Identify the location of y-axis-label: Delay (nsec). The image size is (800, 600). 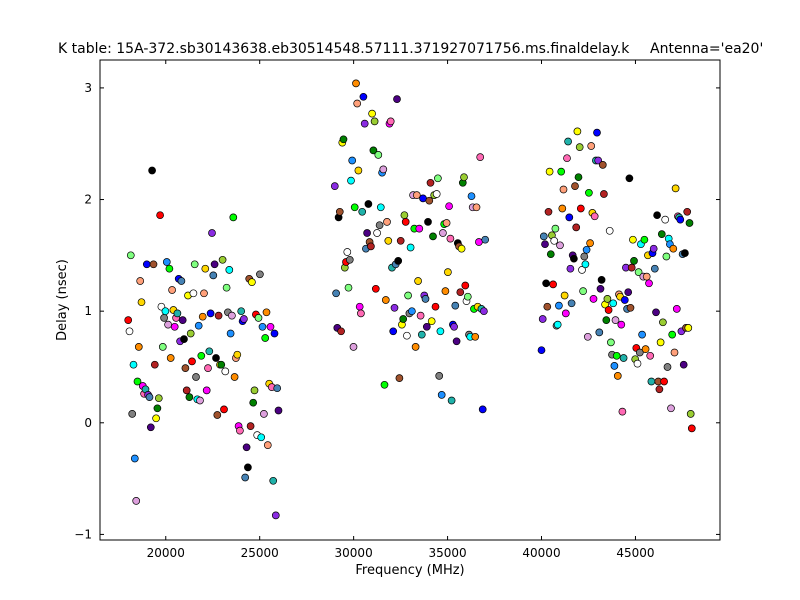
(62, 300).